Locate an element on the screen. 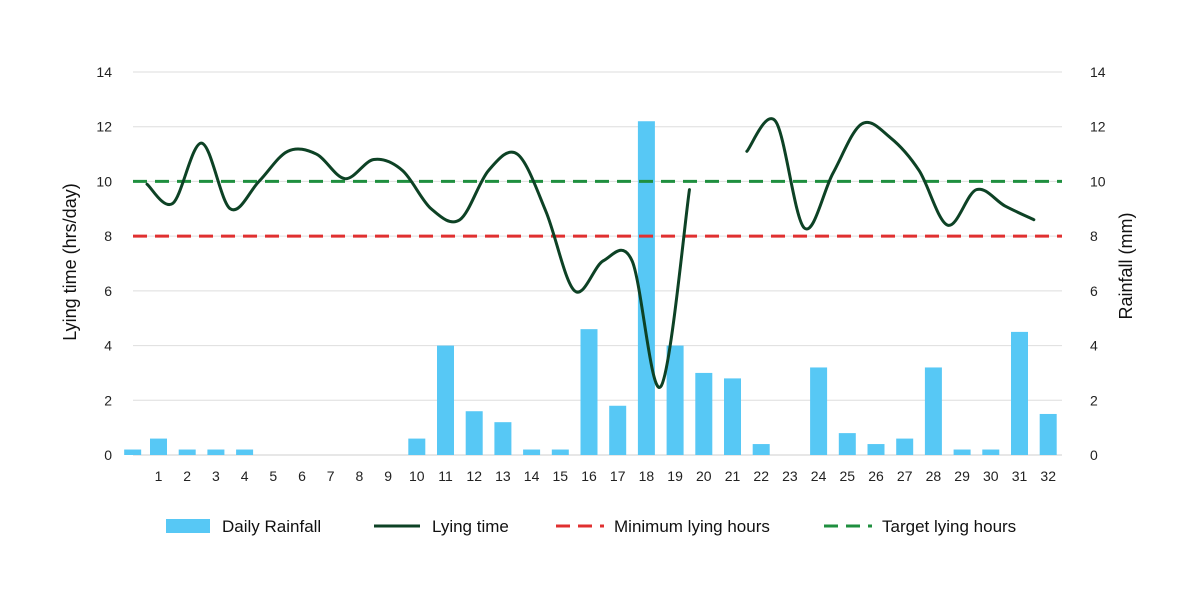 This screenshot has height=600, width=1200. y-left-tick-label: 8 is located at coordinates (108, 236).